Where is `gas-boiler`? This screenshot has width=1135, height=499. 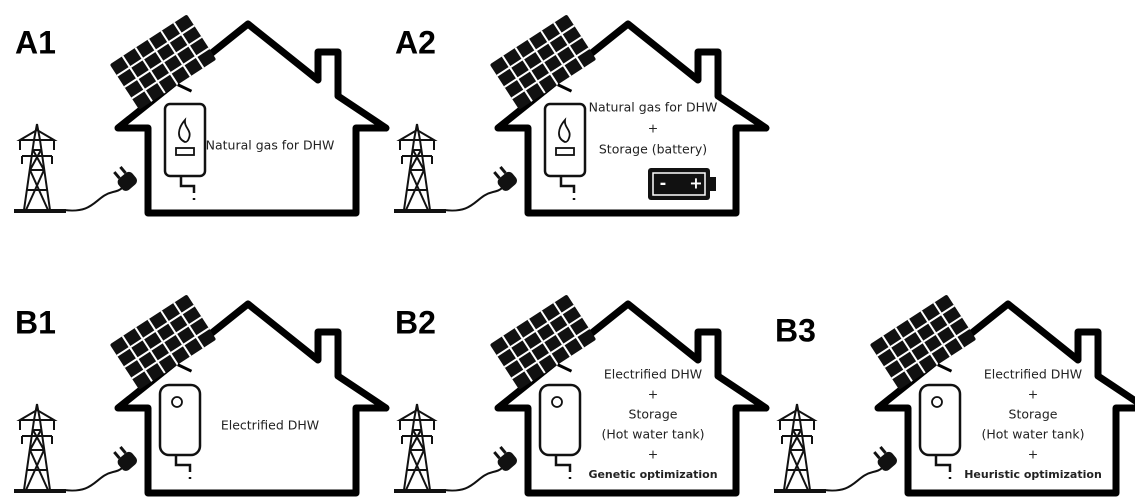 gas-boiler is located at coordinates (565, 151).